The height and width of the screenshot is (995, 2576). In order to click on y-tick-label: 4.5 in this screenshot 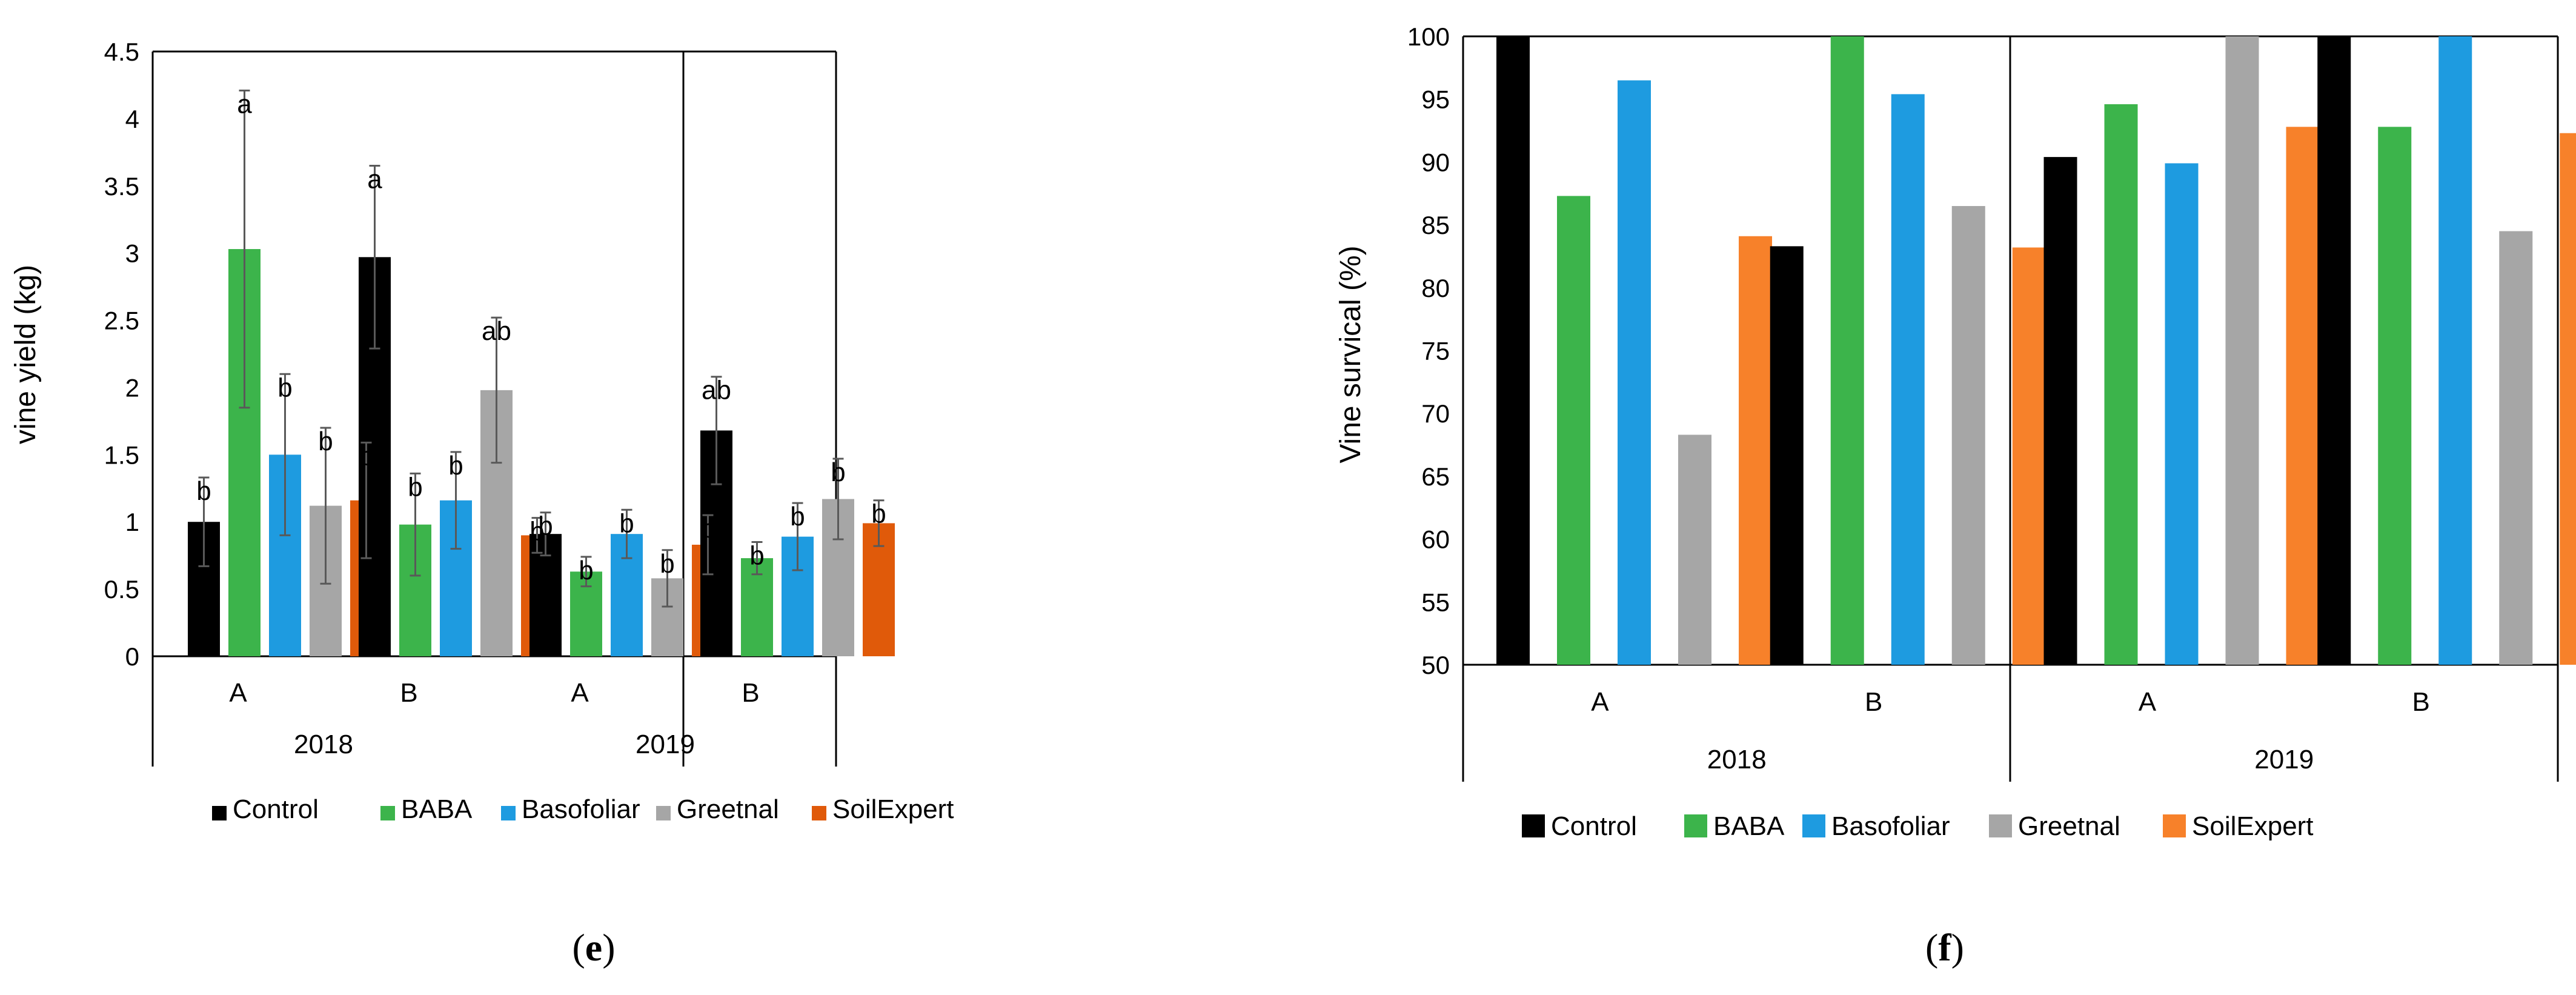, I will do `click(121, 52)`.